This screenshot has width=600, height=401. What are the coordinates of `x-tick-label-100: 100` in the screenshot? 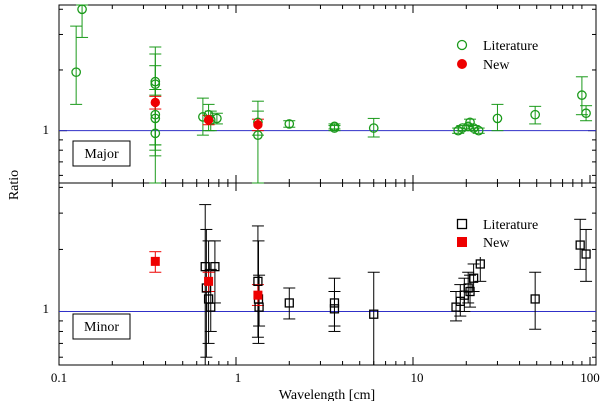 It's located at (590, 377).